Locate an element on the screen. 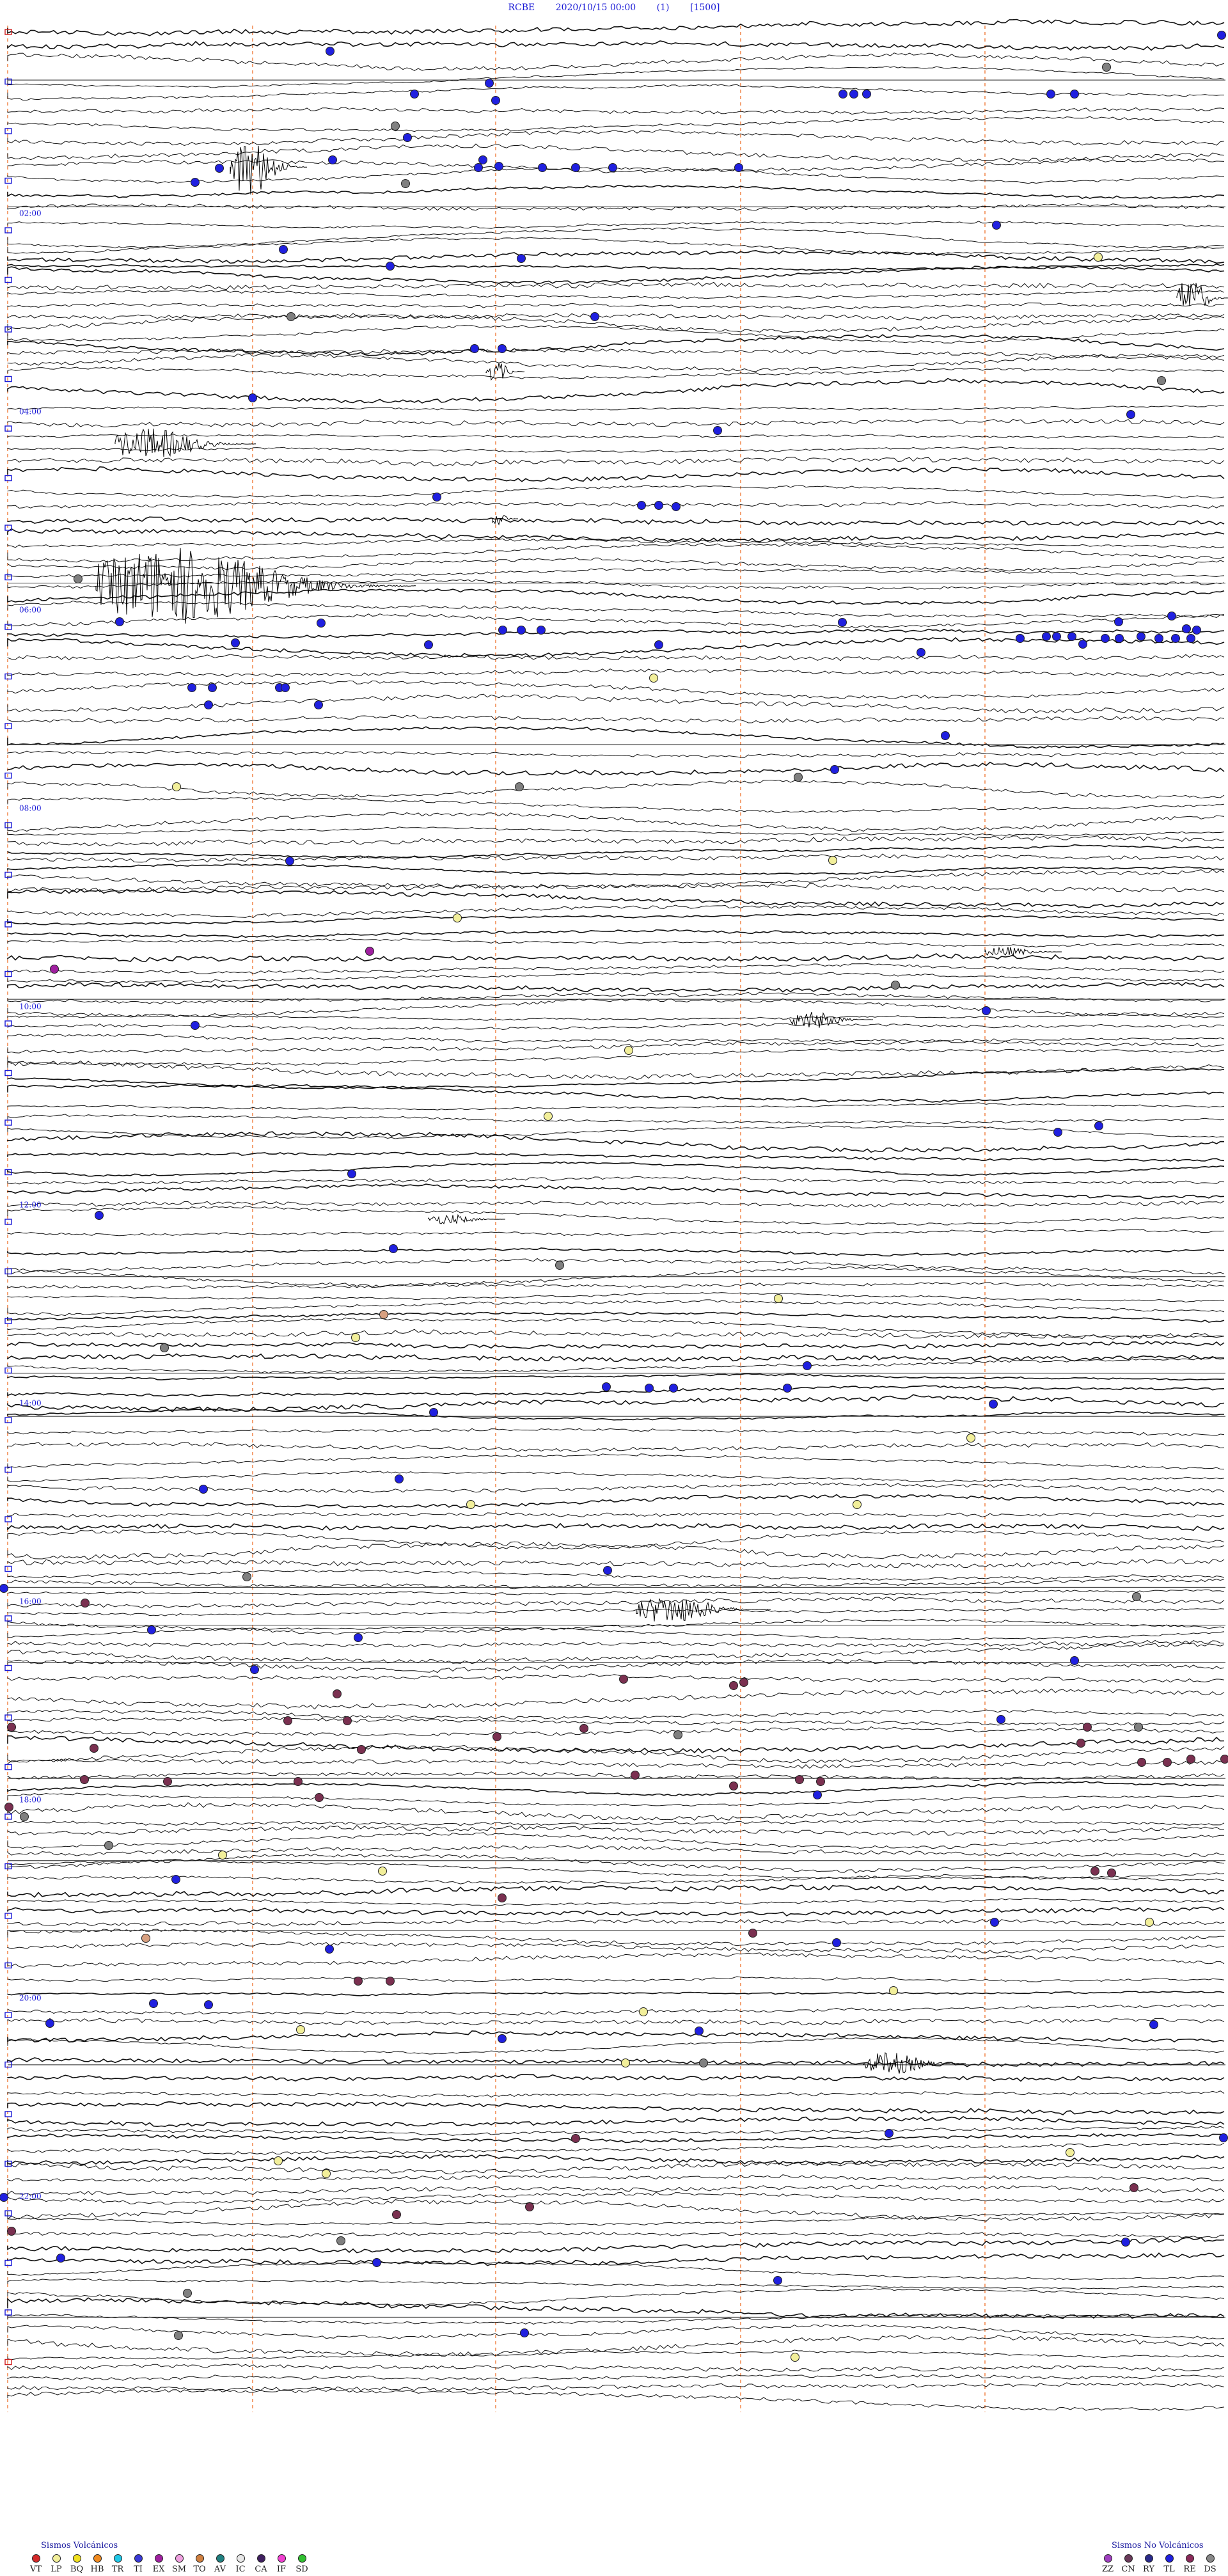 Image resolution: width=1228 pixels, height=2576 pixels. legend-code: TI is located at coordinates (138, 2569).